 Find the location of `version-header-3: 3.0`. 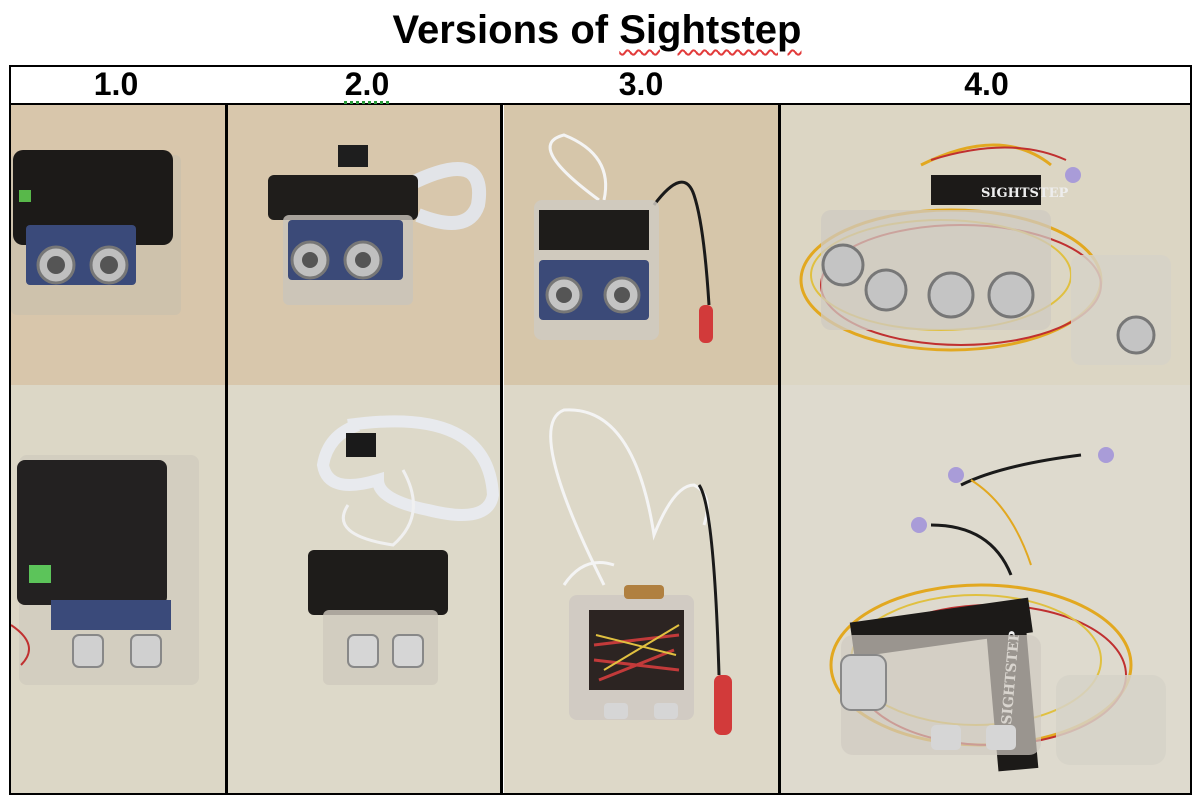

version-header-3: 3.0 is located at coordinates (641, 84).